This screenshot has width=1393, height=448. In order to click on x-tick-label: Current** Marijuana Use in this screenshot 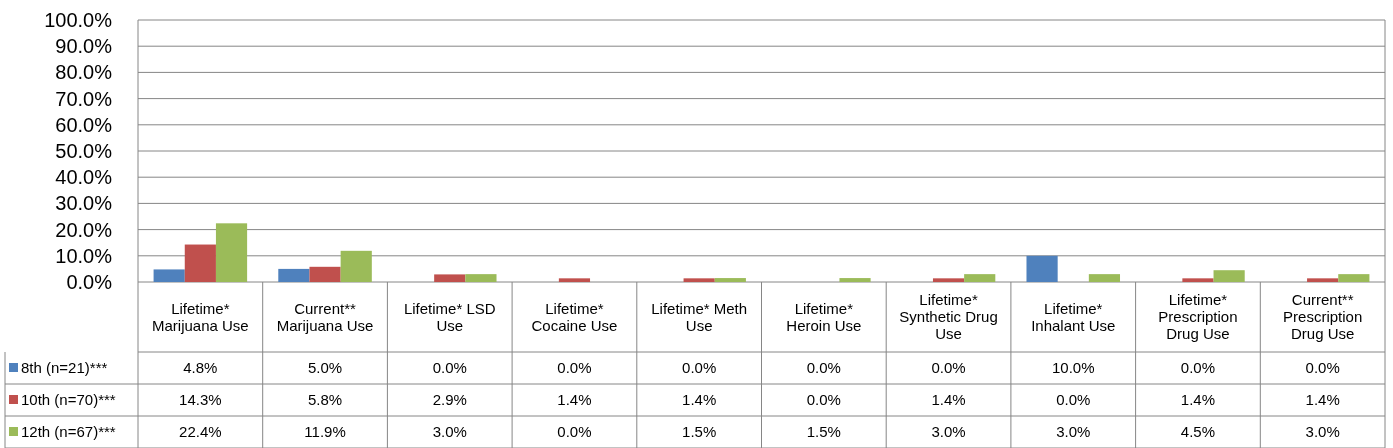, I will do `click(325, 316)`.